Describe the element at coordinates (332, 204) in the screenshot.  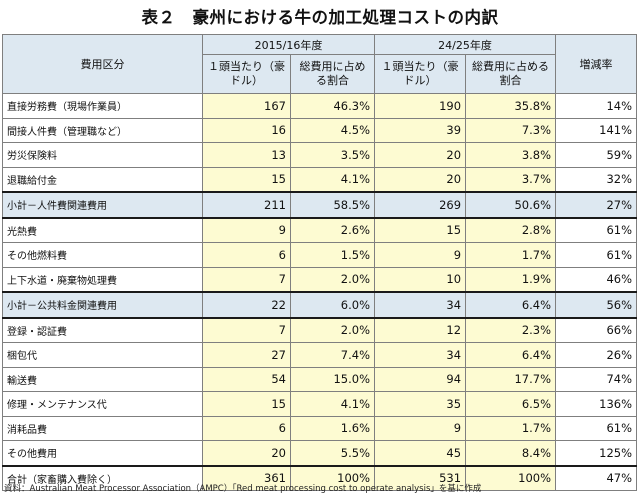
I see `share-2015-cell: 58.5%` at that location.